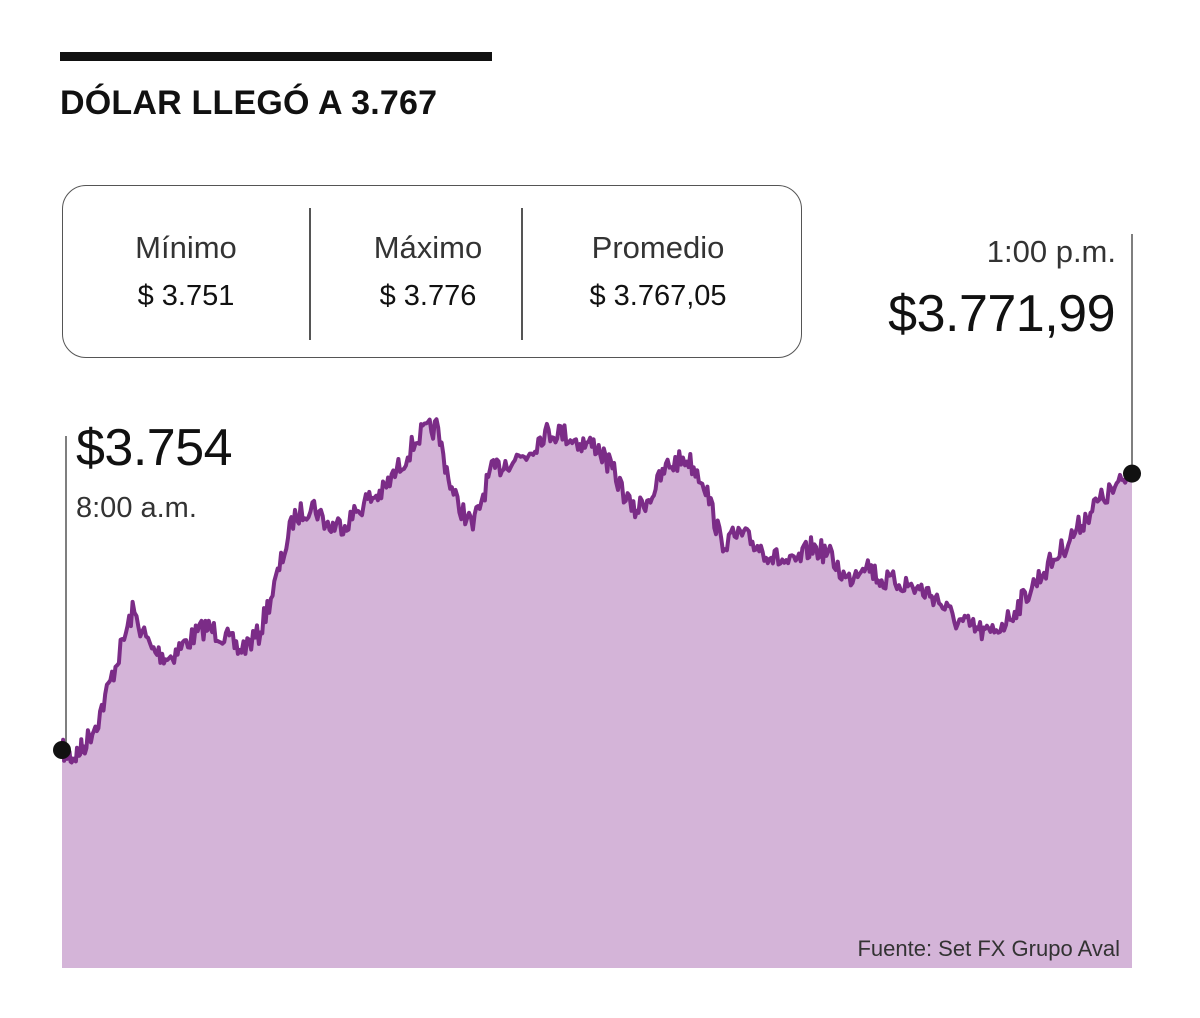 This screenshot has width=1200, height=1018. What do you see at coordinates (1051, 251) in the screenshot?
I see `end-time-label: 1:00 p.m.` at bounding box center [1051, 251].